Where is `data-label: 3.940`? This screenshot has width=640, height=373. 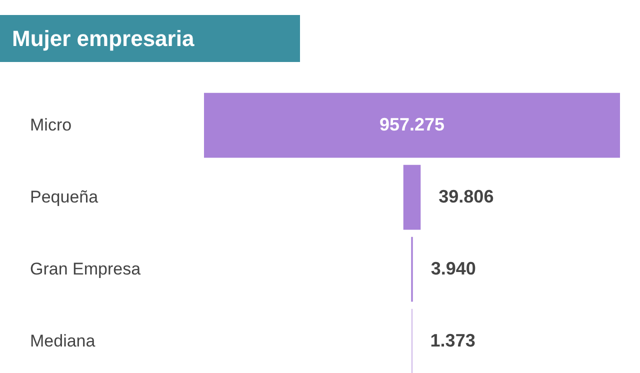
data-label: 3.940 is located at coordinates (453, 268).